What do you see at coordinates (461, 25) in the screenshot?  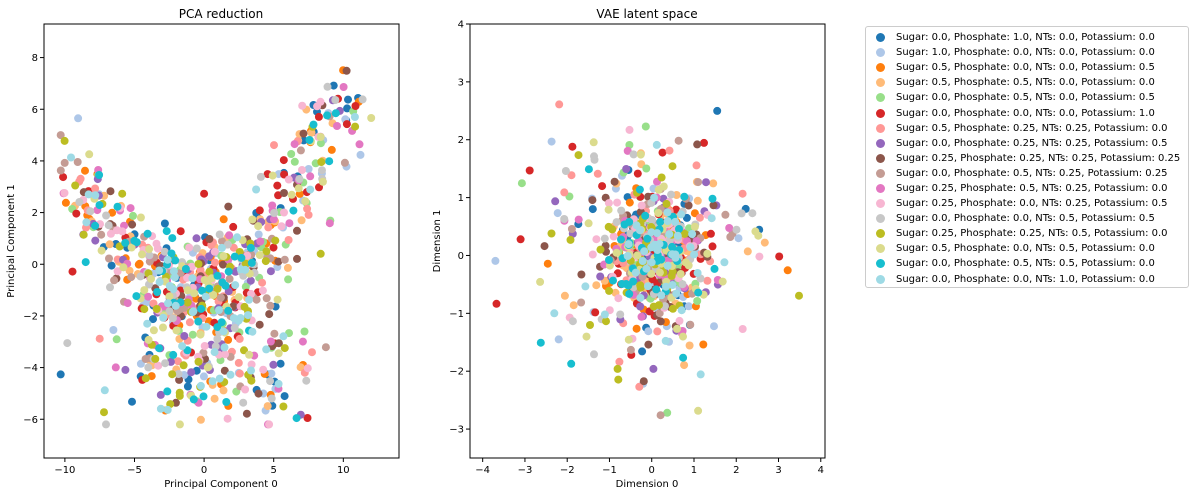 I see `y-tick-label: 4` at bounding box center [461, 25].